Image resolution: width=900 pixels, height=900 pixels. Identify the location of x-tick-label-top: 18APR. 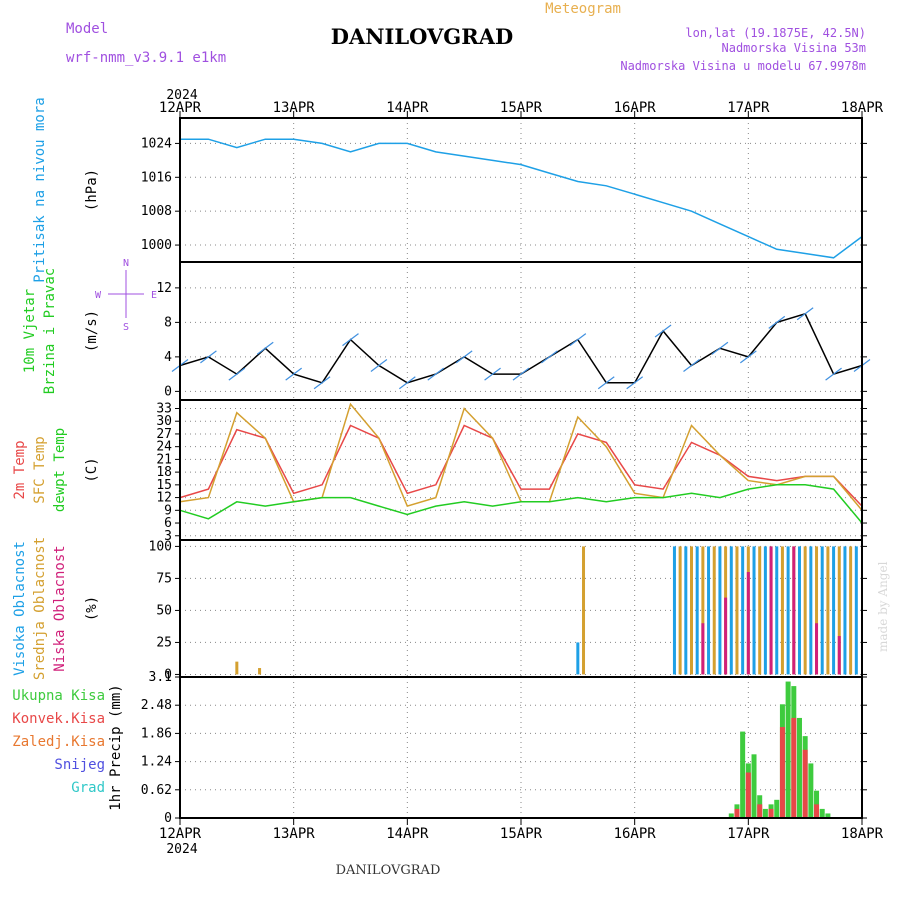
(862, 108).